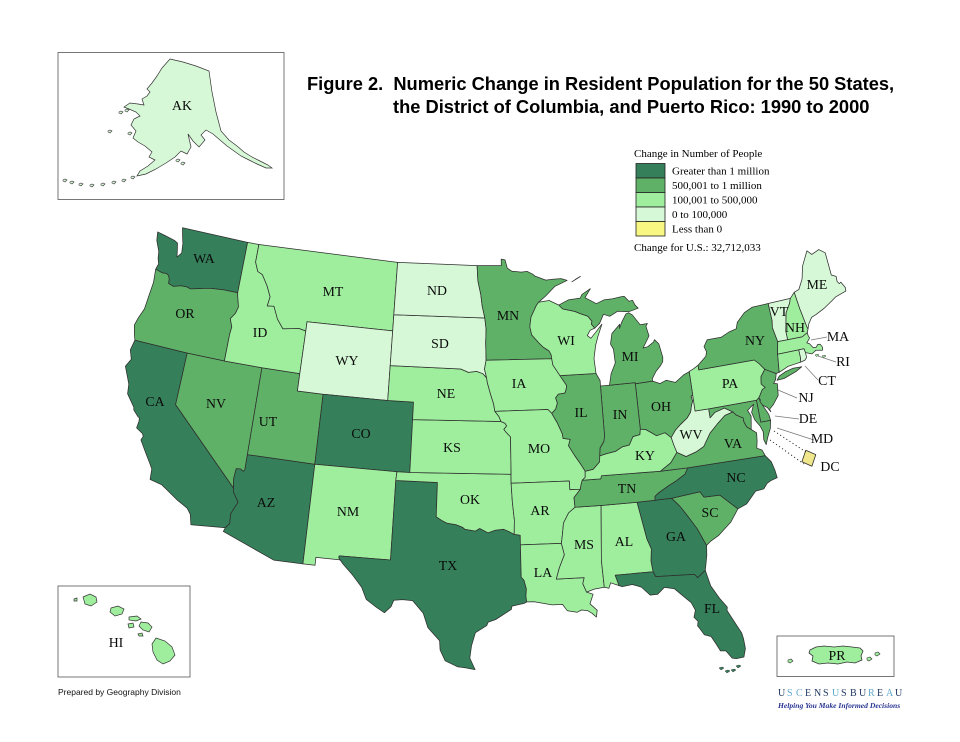  Describe the element at coordinates (700, 215) in the screenshot. I see `svg-text: 0 to 100,000` at that location.